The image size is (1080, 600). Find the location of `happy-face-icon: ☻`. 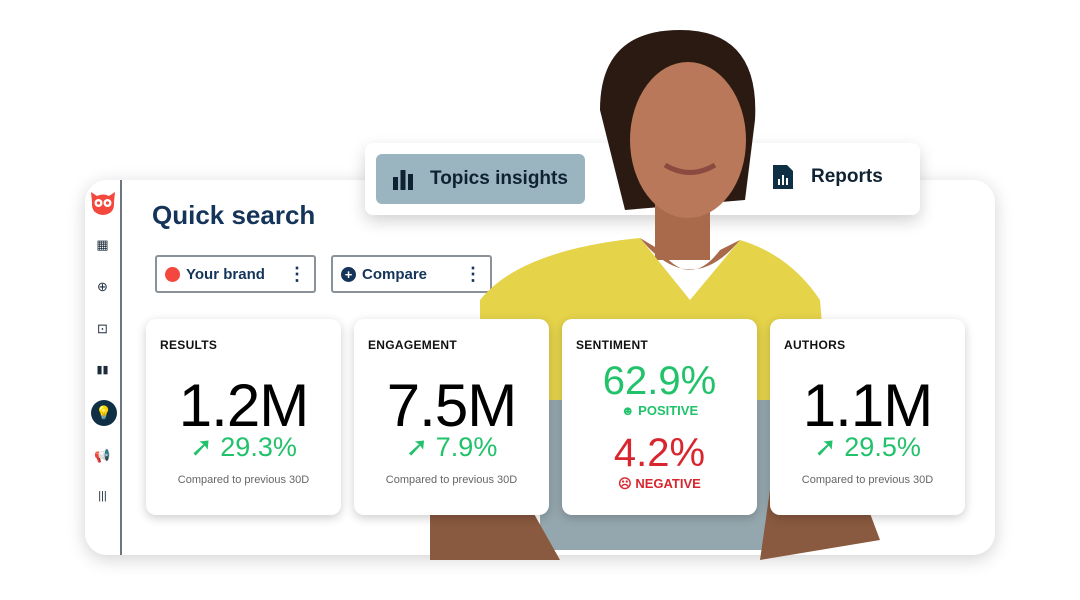

happy-face-icon: ☻ is located at coordinates (629, 410).